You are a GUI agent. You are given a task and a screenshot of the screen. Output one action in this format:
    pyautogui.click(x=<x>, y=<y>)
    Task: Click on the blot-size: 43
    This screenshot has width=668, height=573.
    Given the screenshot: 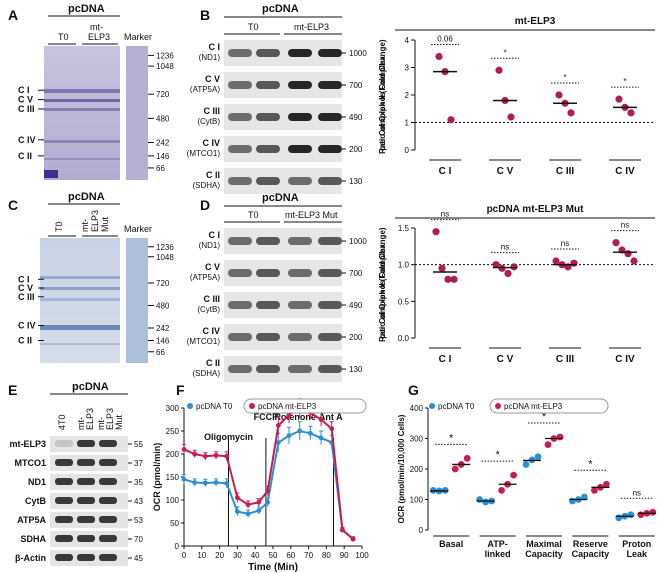 What is the action you would take?
    pyautogui.click(x=138, y=501)
    